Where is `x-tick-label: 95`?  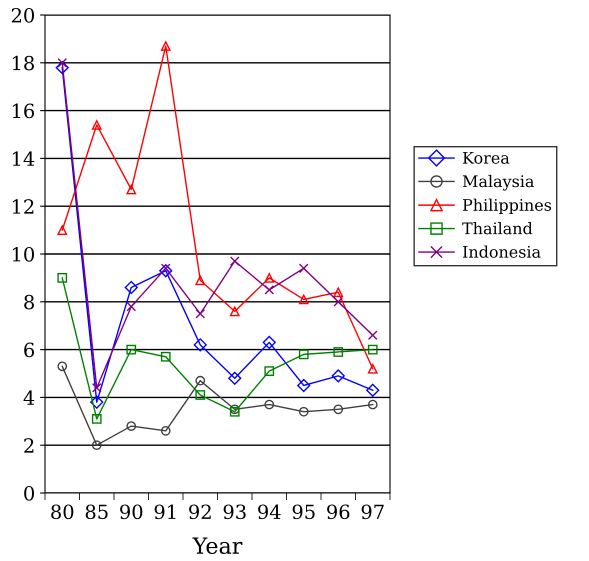
x-tick-label: 95 is located at coordinates (303, 512).